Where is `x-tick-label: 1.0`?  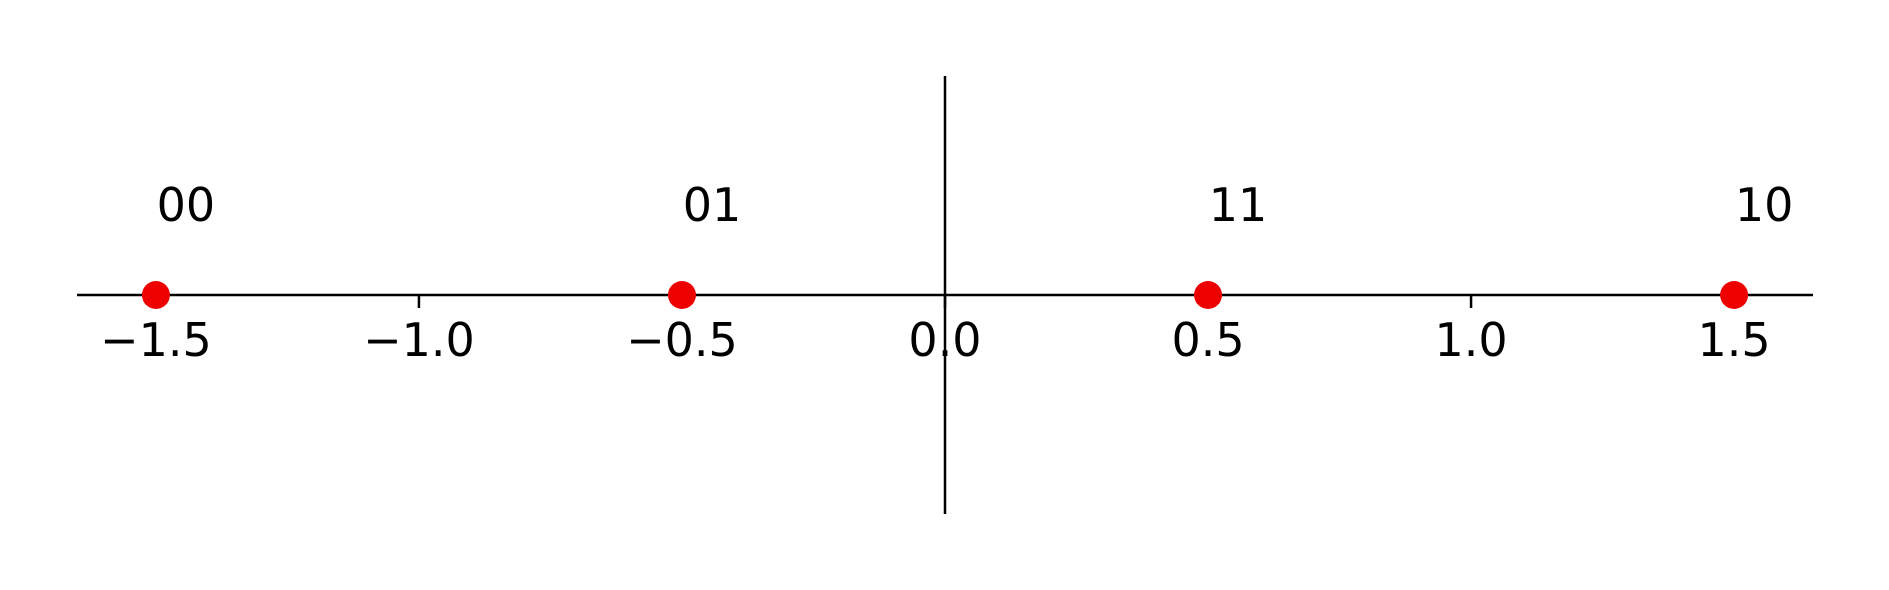
x-tick-label: 1.0 is located at coordinates (1470, 340).